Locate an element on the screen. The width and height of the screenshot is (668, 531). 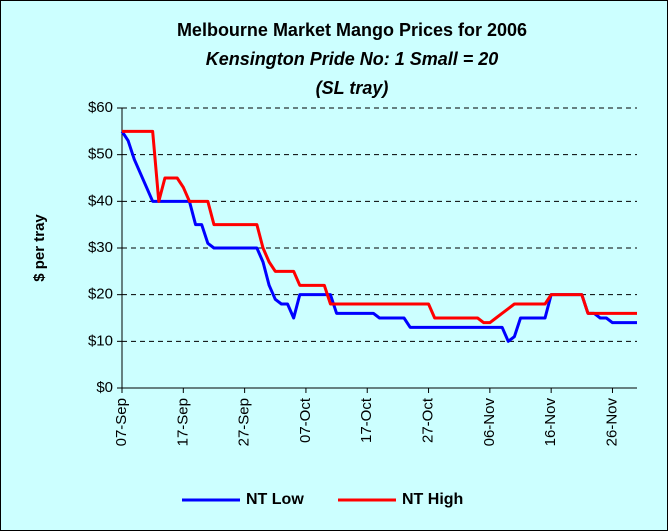
x-tick-label: 26-Nov is located at coordinates (611, 422).